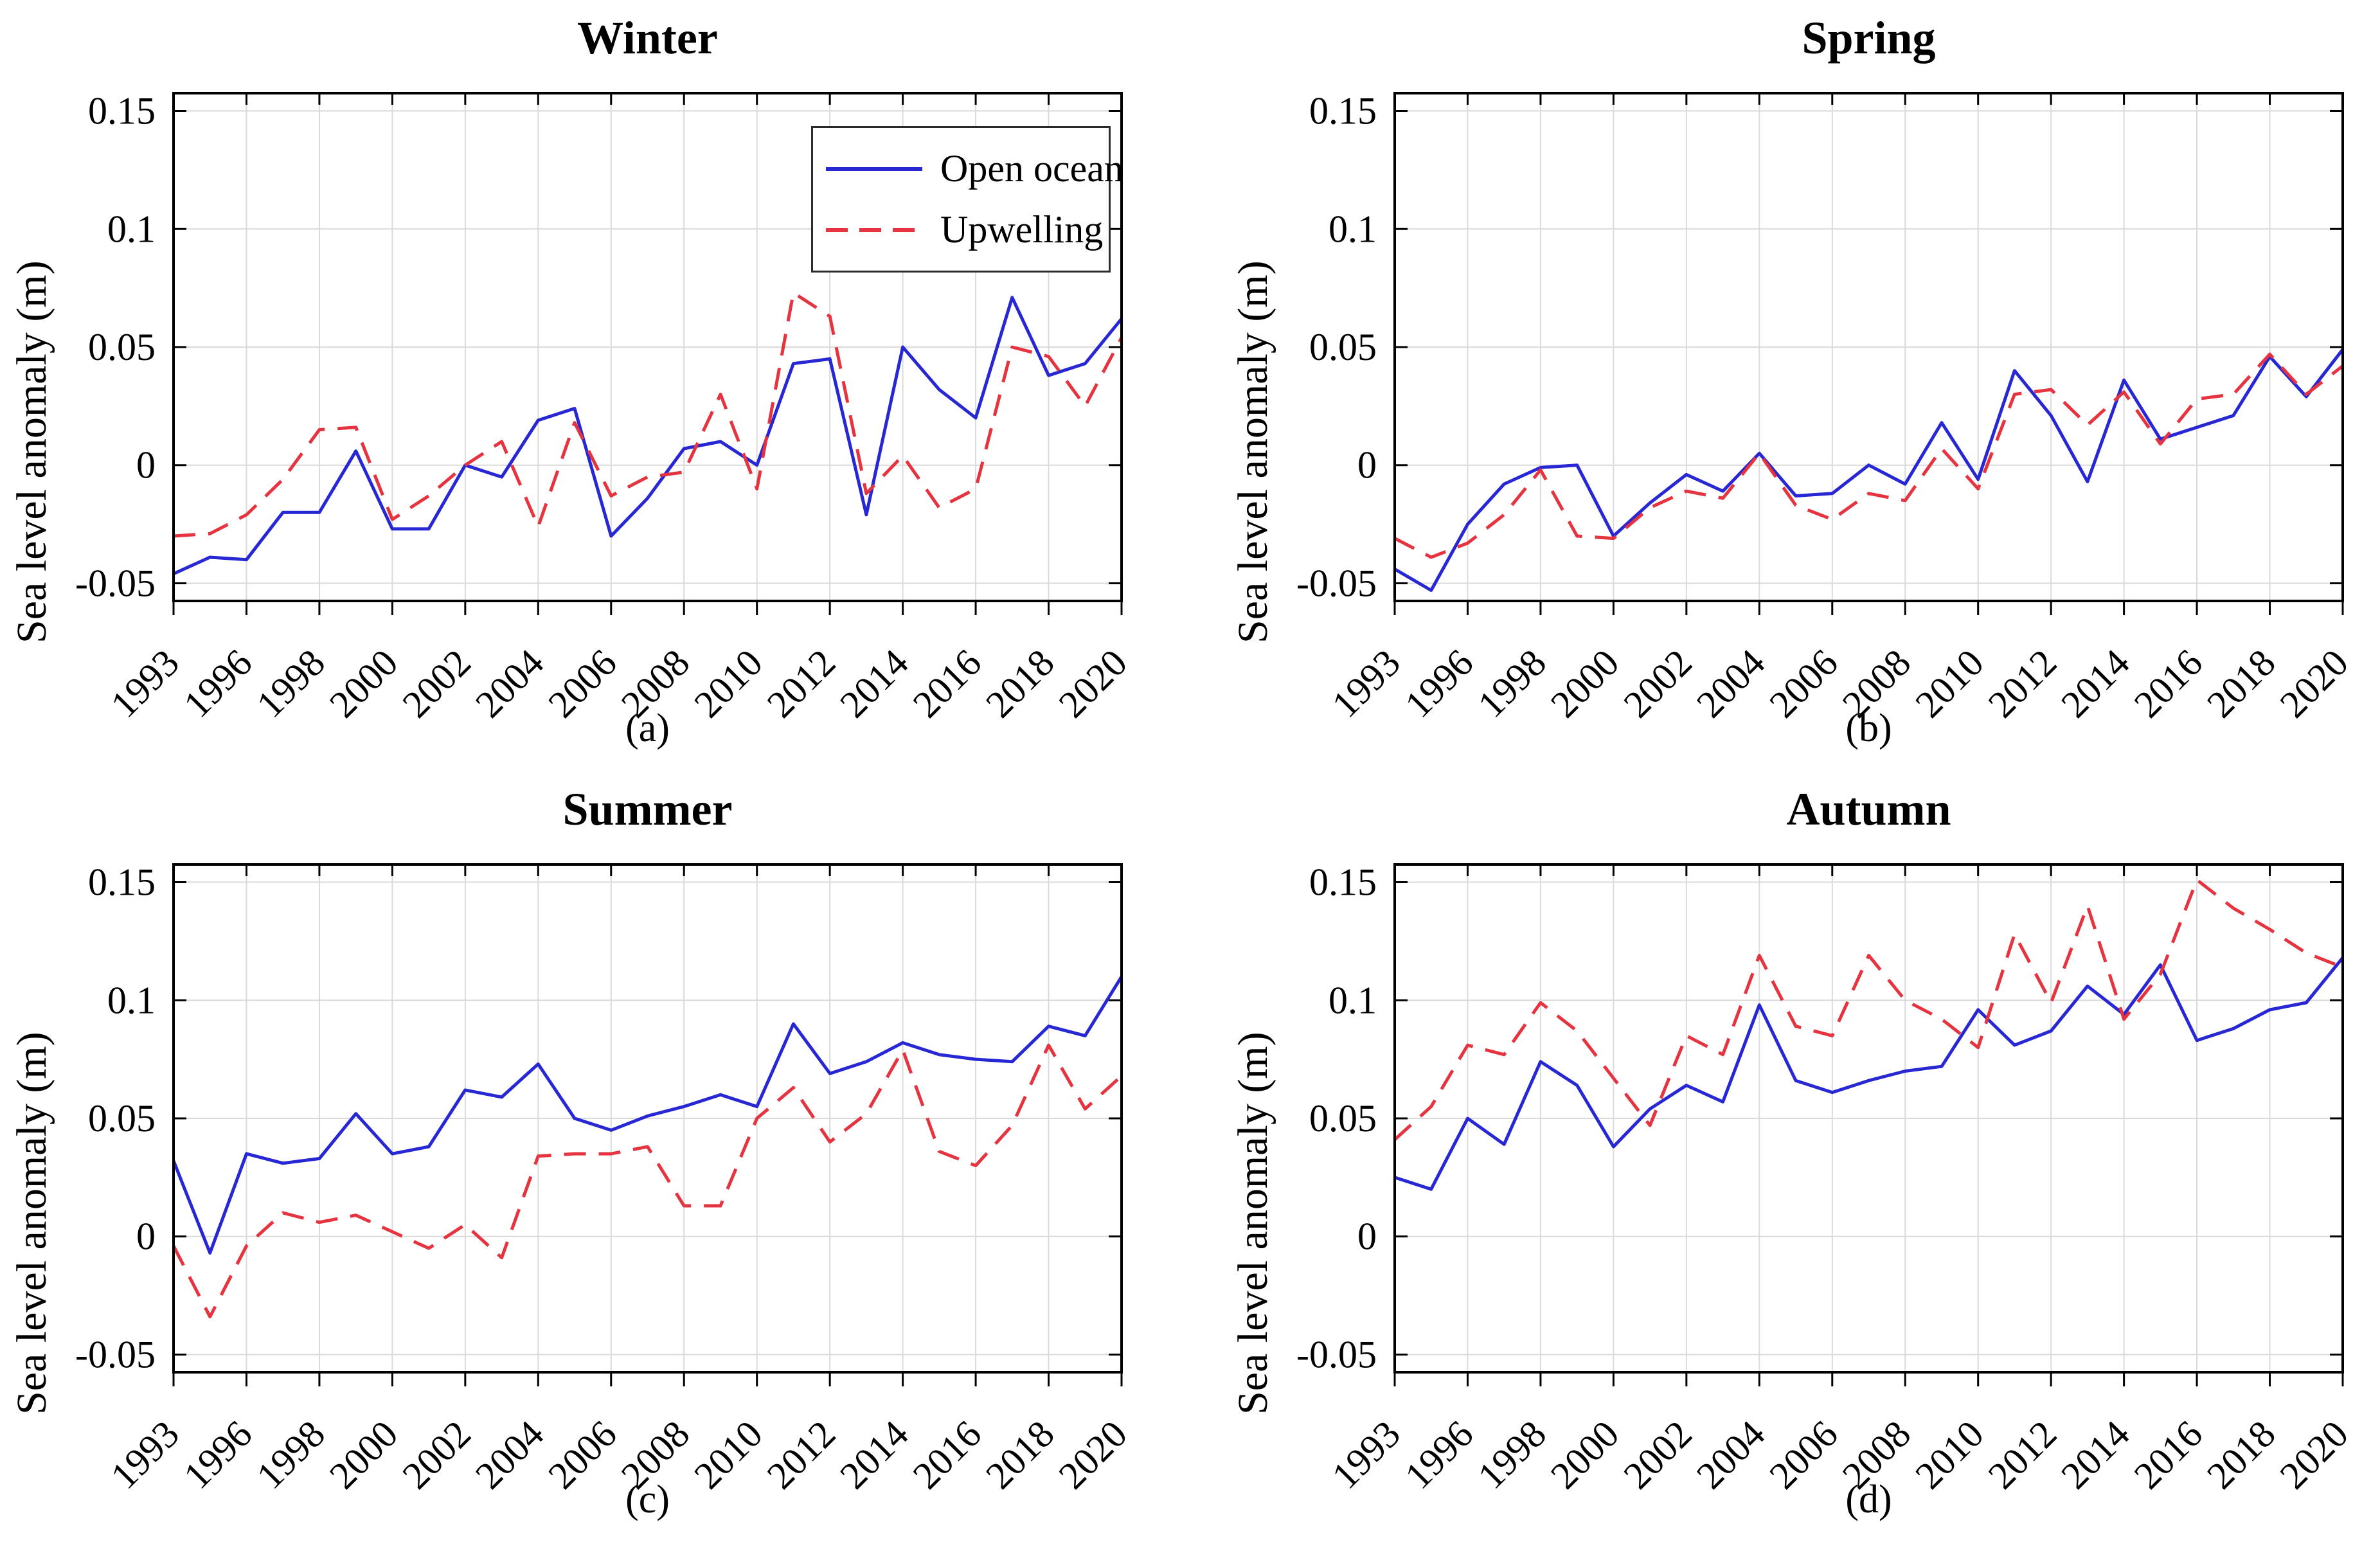 The width and height of the screenshot is (2380, 1558). Describe the element at coordinates (1869, 38) in the screenshot. I see `panel-title-spring: Spring` at that location.